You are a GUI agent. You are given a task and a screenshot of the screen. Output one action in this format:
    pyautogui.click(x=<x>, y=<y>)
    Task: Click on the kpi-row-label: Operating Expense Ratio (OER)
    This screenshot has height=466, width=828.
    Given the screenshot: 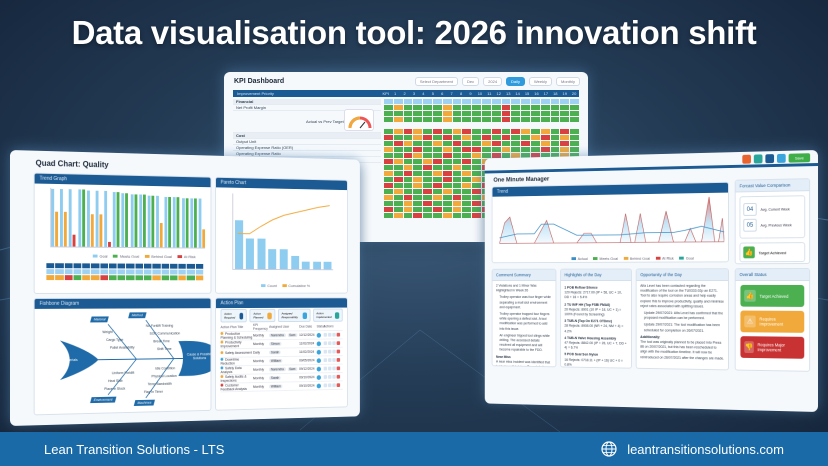 What is the action you would take?
    pyautogui.click(x=265, y=147)
    